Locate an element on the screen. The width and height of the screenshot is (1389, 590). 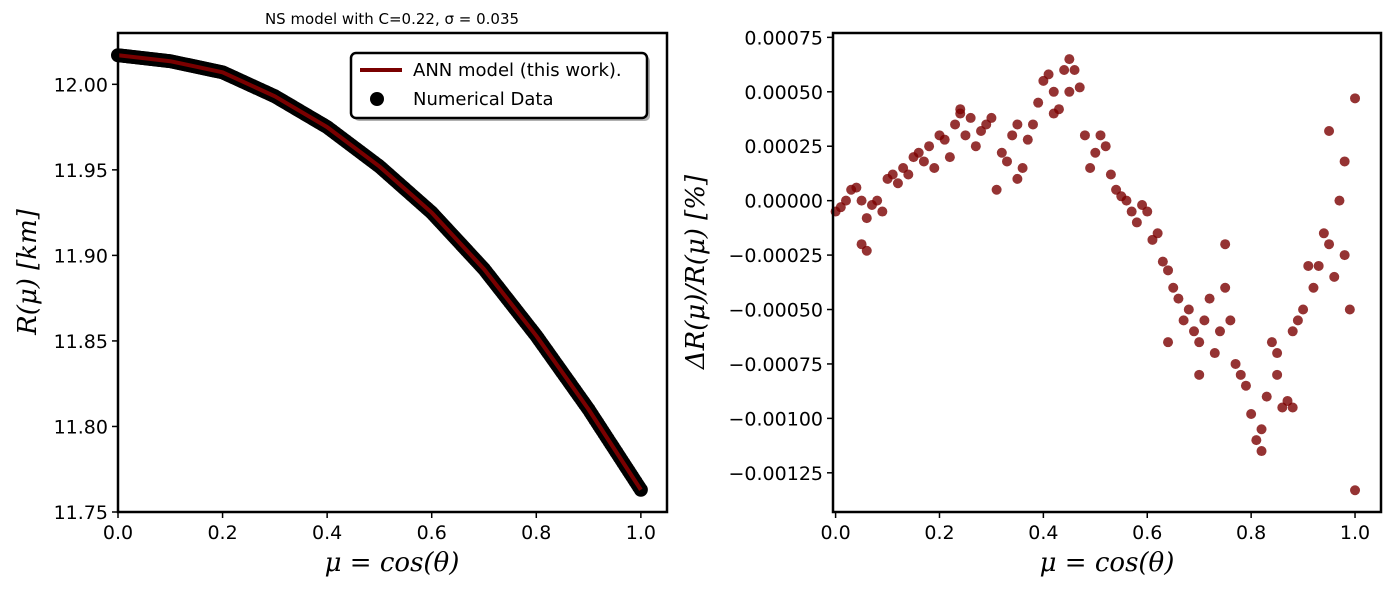
y-tick-label: −0.00125 is located at coordinates (776, 474).